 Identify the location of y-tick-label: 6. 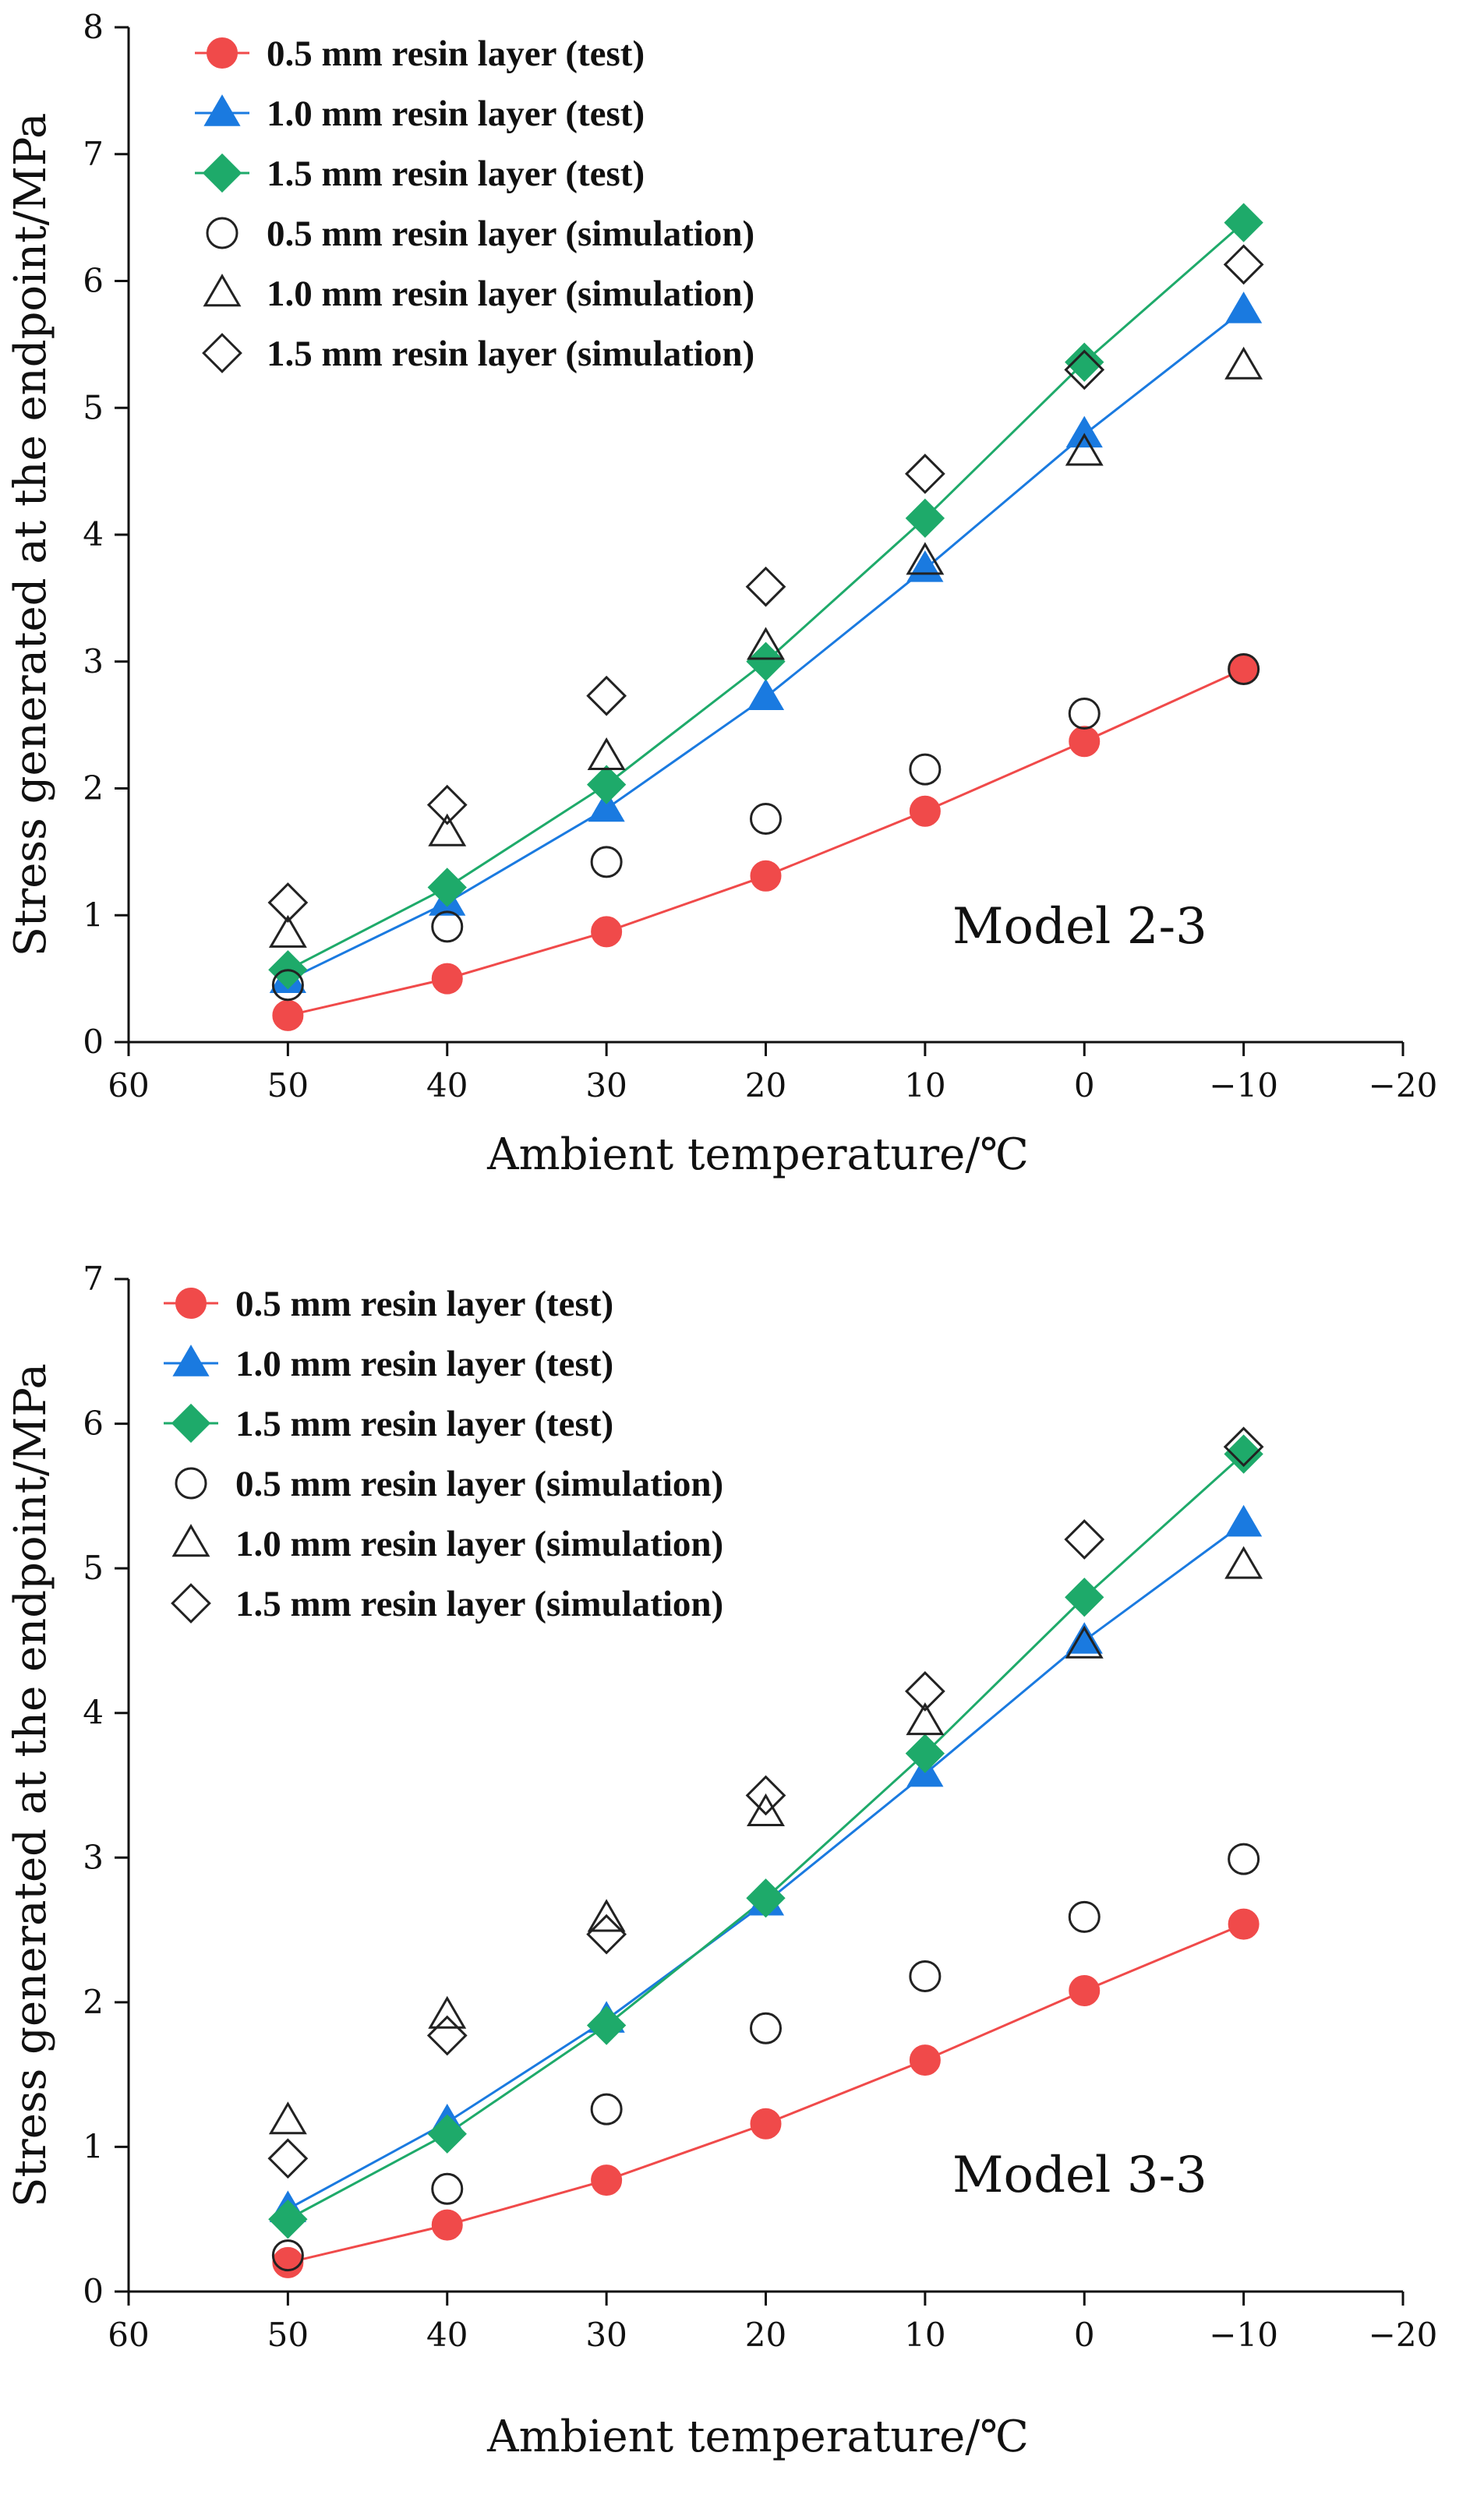
(93, 281).